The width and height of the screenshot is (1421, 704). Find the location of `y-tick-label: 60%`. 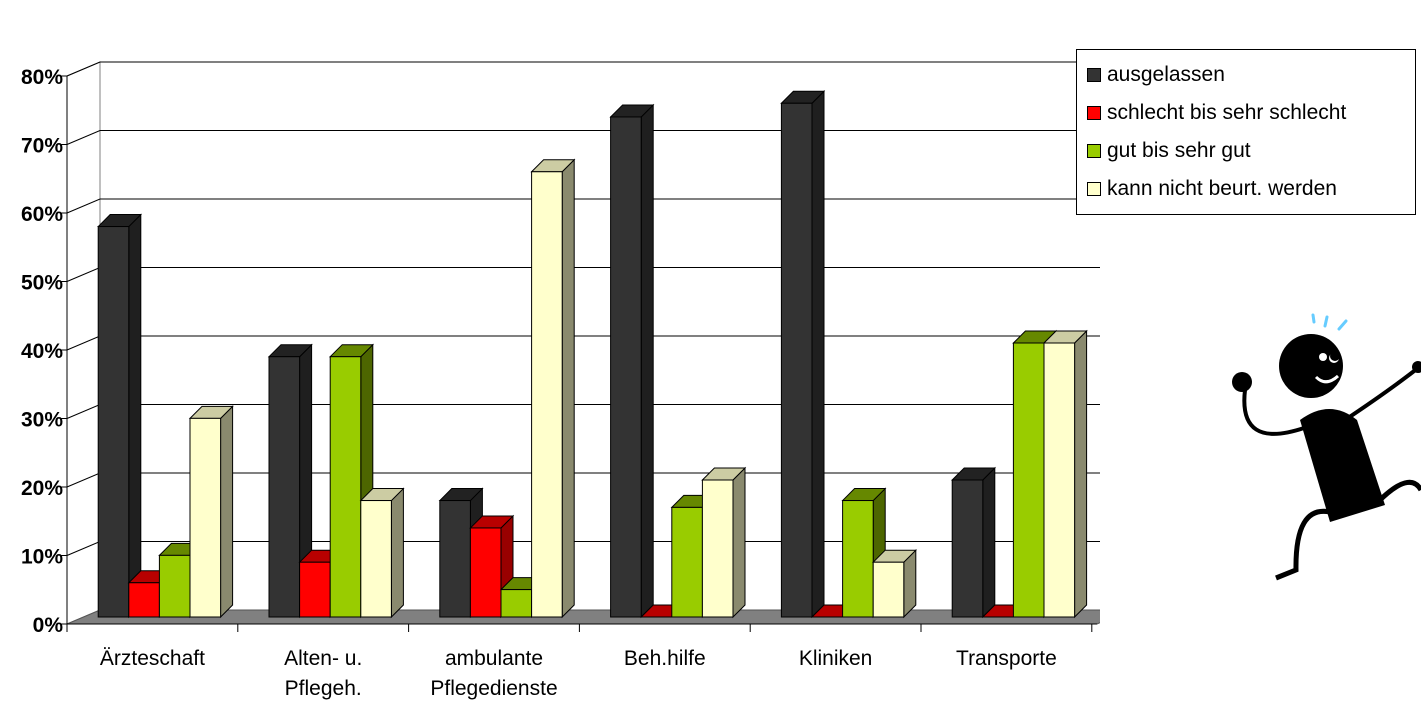

y-tick-label: 60% is located at coordinates (42, 214).